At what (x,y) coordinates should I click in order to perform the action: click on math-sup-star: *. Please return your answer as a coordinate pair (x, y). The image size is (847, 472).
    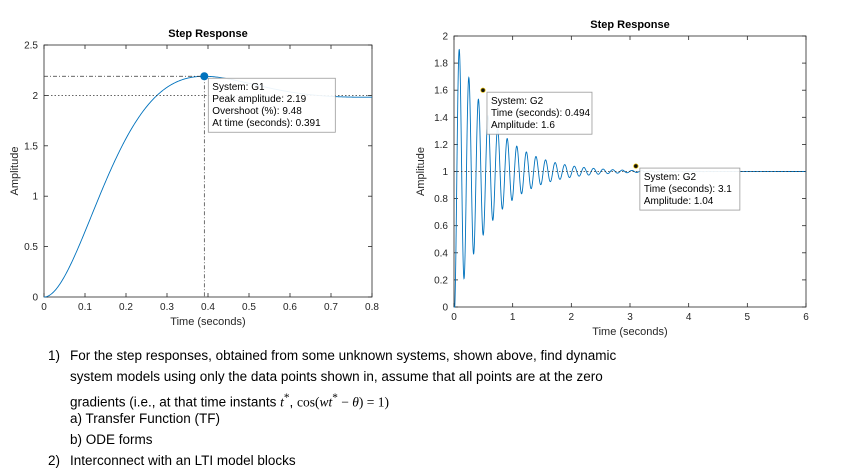
    Looking at the image, I should click on (286, 398).